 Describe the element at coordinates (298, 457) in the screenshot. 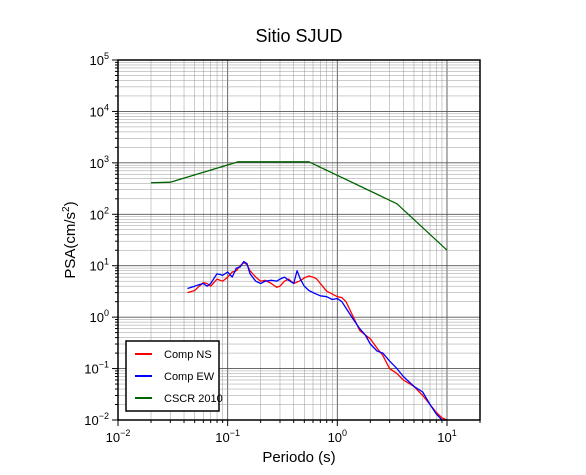

I see `x-axis-label: Periodo (s)` at that location.